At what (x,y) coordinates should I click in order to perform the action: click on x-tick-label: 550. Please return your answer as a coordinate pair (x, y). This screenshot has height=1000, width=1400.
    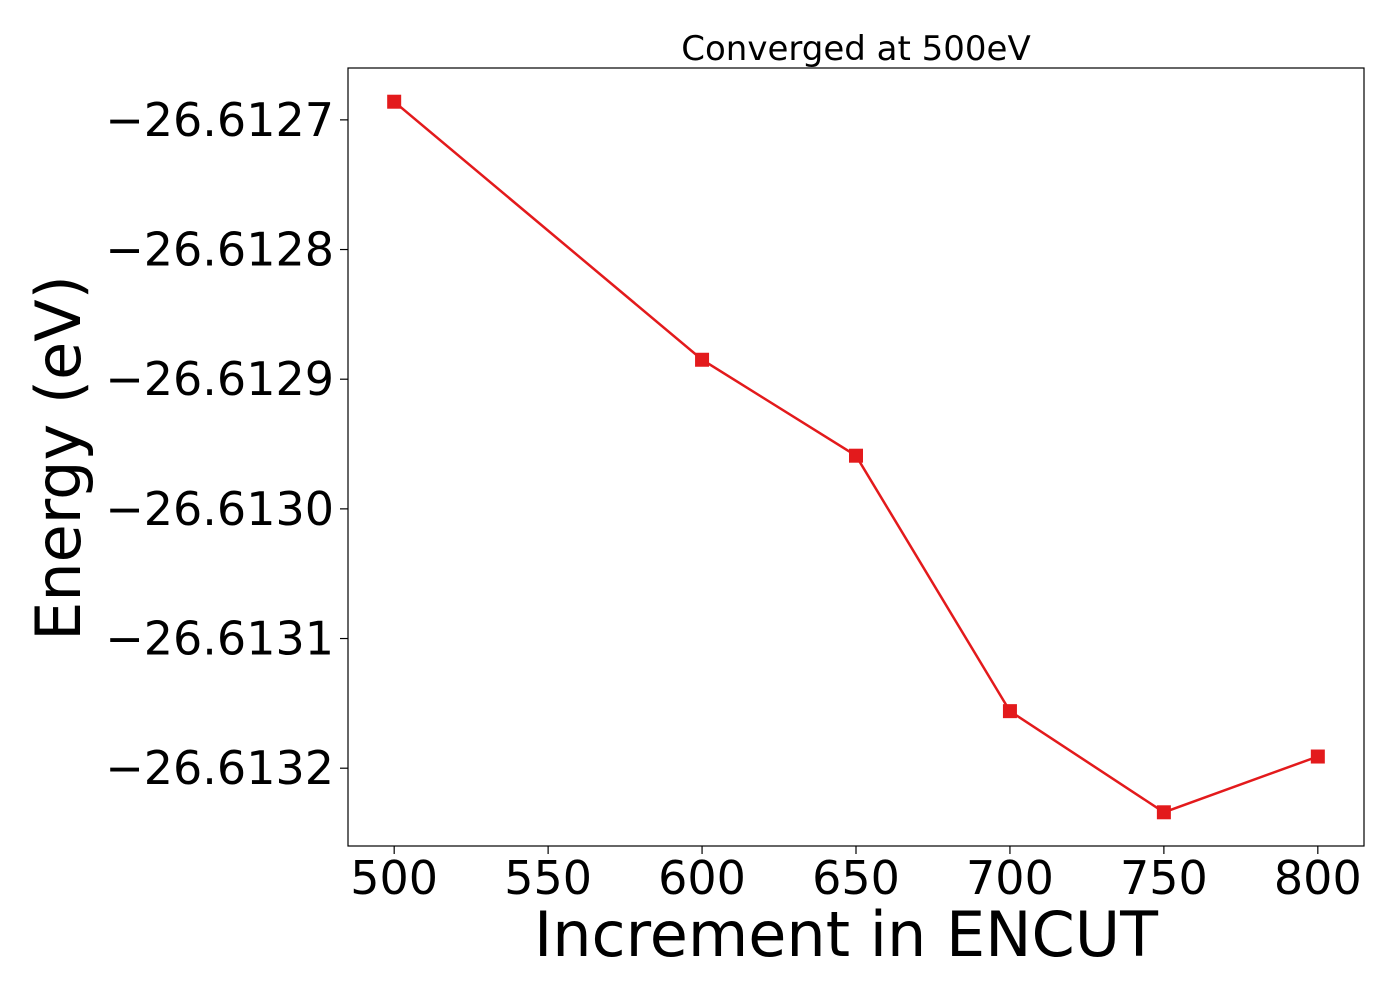
    Looking at the image, I should click on (548, 878).